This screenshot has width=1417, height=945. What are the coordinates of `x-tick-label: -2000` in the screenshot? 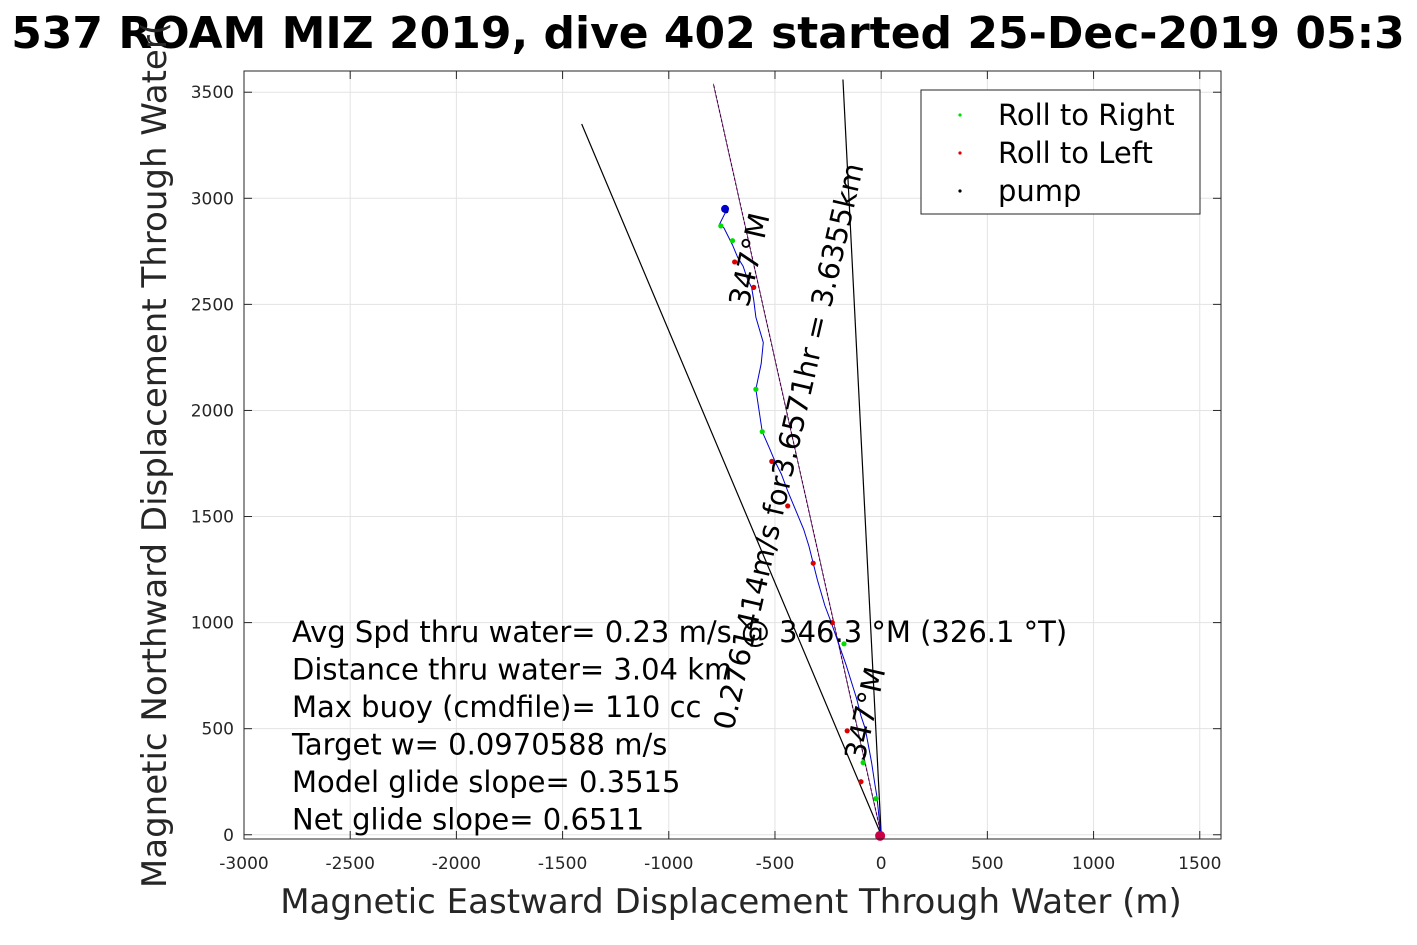 It's located at (456, 864).